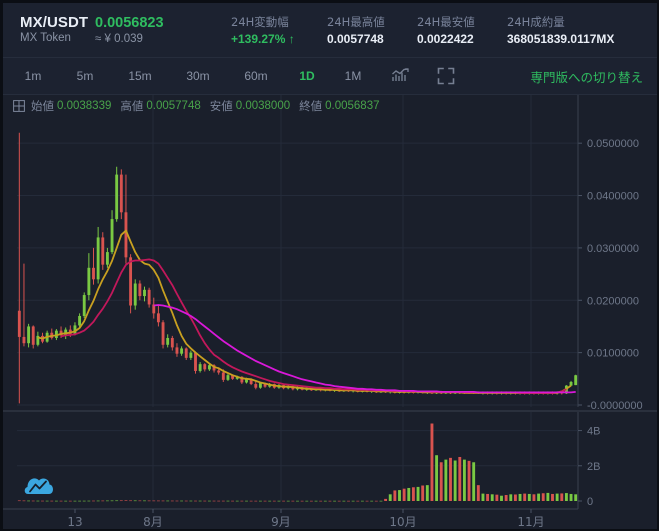  What do you see at coordinates (355, 38) in the screenshot?
I see `stat-value: 0.0057748` at bounding box center [355, 38].